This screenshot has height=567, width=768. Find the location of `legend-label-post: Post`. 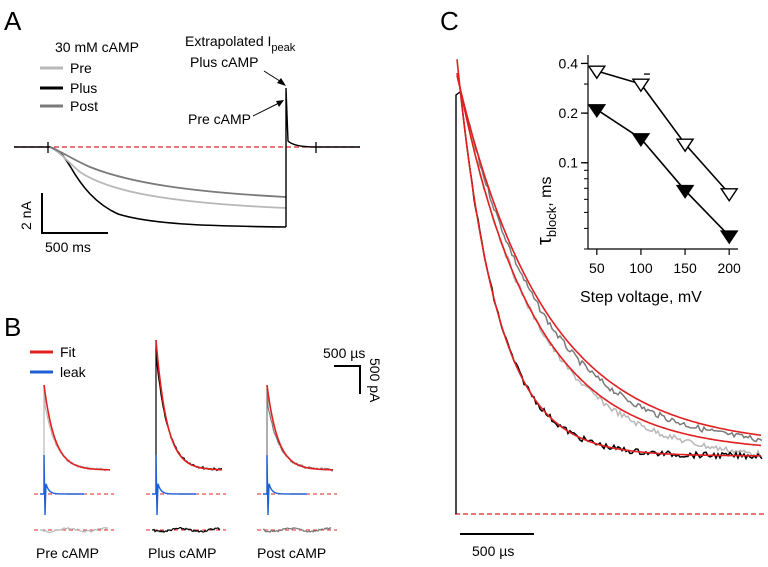

legend-label-post: Post is located at coordinates (84, 106).